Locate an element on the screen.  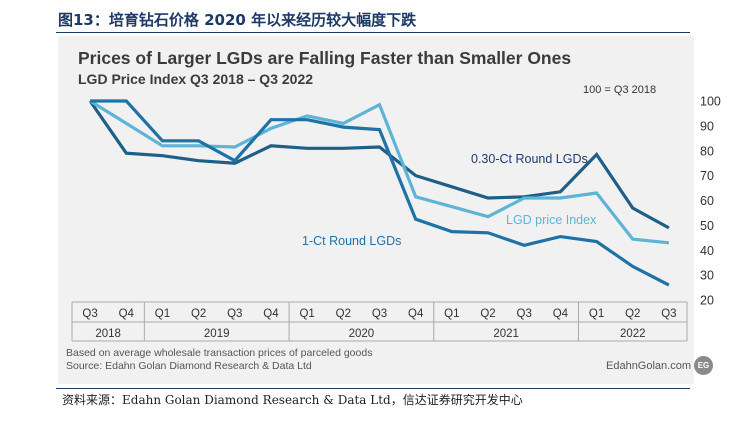
caption-rule is located at coordinates (373, 32).